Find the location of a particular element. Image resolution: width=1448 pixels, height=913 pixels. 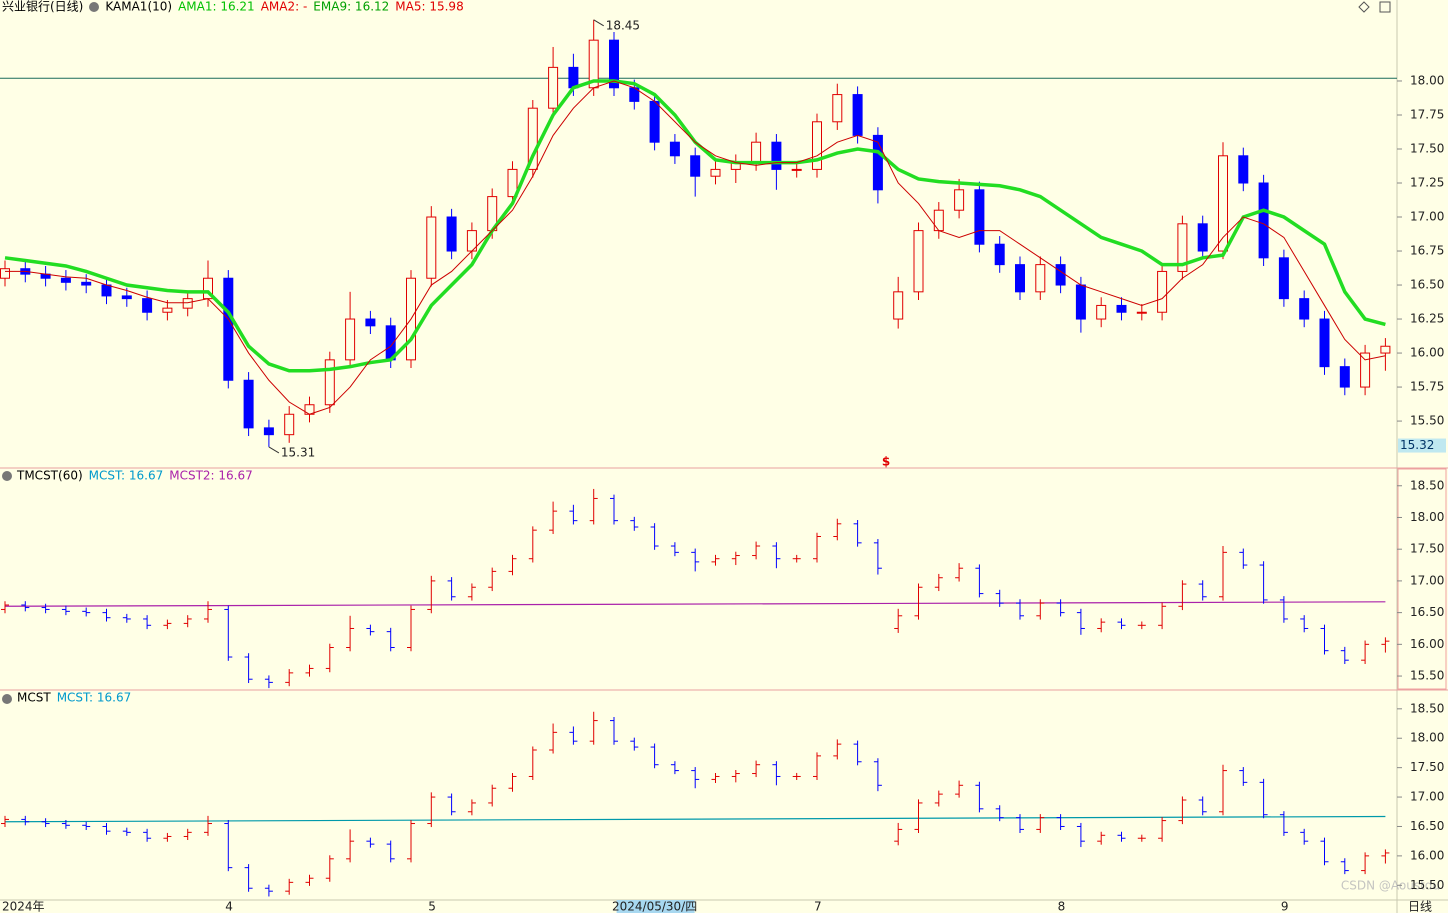

x-tick-label: 5 is located at coordinates (432, 906).